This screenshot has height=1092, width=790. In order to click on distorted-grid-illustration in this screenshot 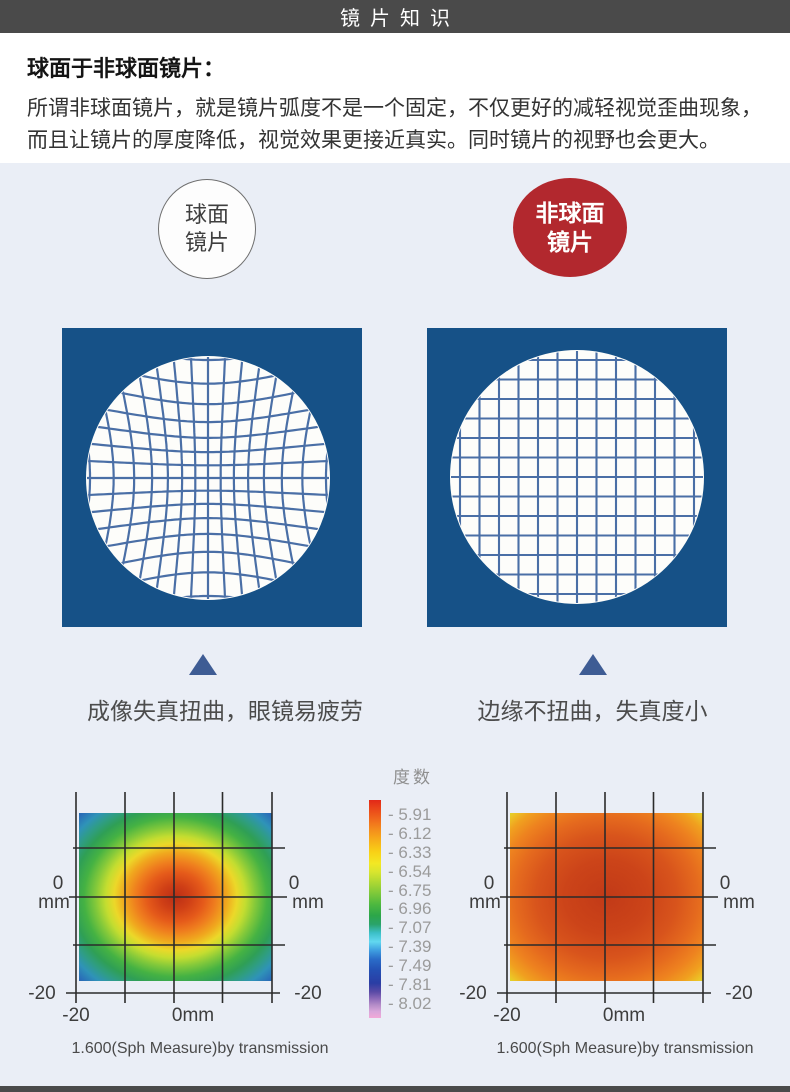, I will do `click(208, 478)`.